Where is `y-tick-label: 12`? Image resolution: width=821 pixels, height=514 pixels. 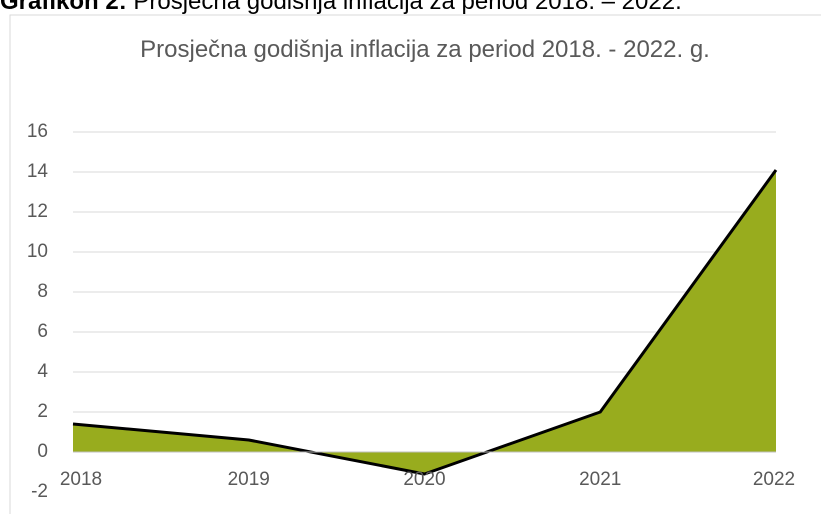
y-tick-label: 12 is located at coordinates (37, 211).